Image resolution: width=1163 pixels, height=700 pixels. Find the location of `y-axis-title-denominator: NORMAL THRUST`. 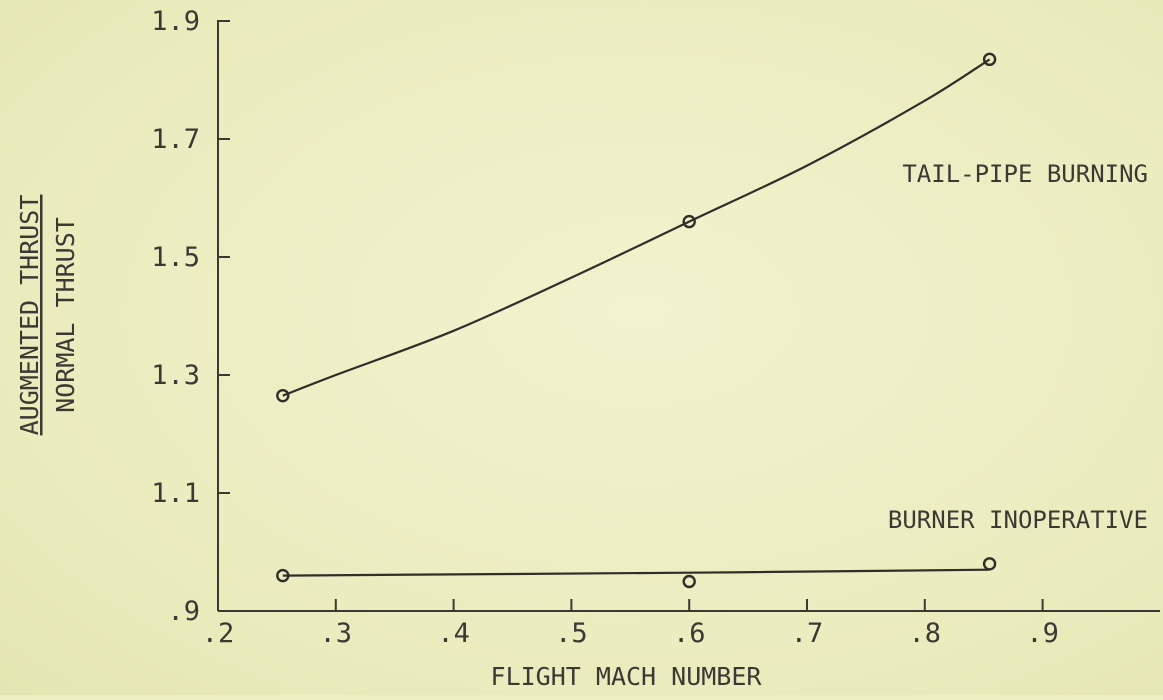

y-axis-title-denominator: NORMAL THRUST is located at coordinates (65, 315).